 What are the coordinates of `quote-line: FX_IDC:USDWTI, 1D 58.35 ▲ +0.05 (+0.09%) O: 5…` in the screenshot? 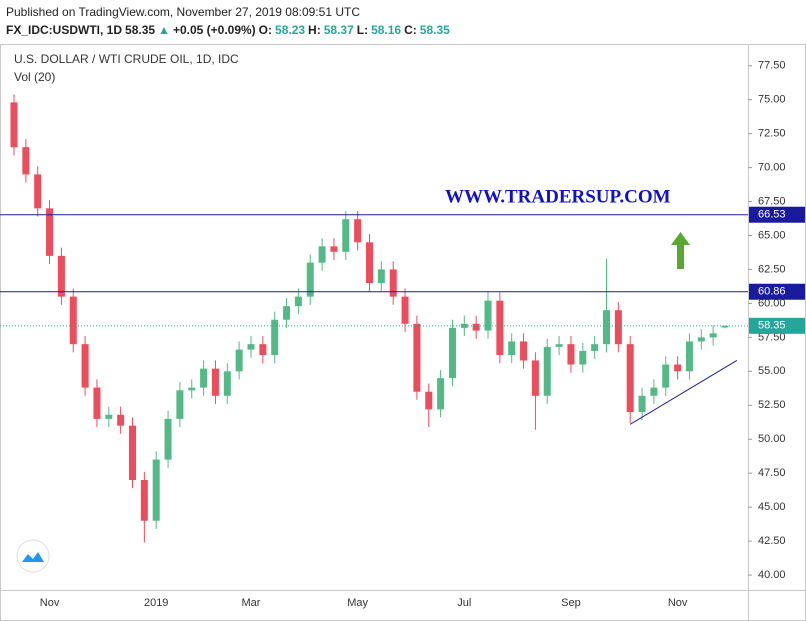 It's located at (229, 30).